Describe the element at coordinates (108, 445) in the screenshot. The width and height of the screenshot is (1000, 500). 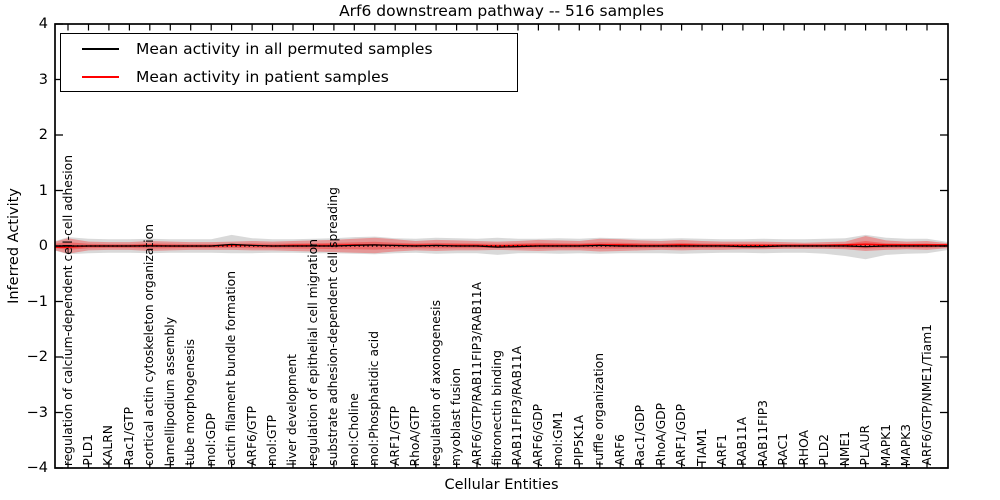
I see `x-tick-label: KALRN` at that location.